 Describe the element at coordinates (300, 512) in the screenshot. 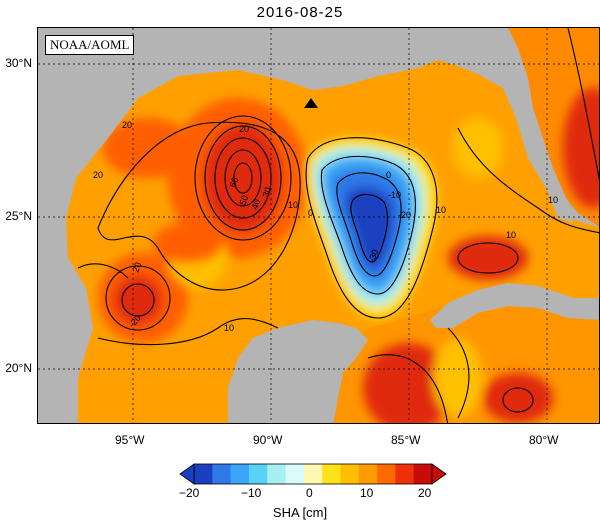

I see `colorbar-title: SHA [cm]` at that location.